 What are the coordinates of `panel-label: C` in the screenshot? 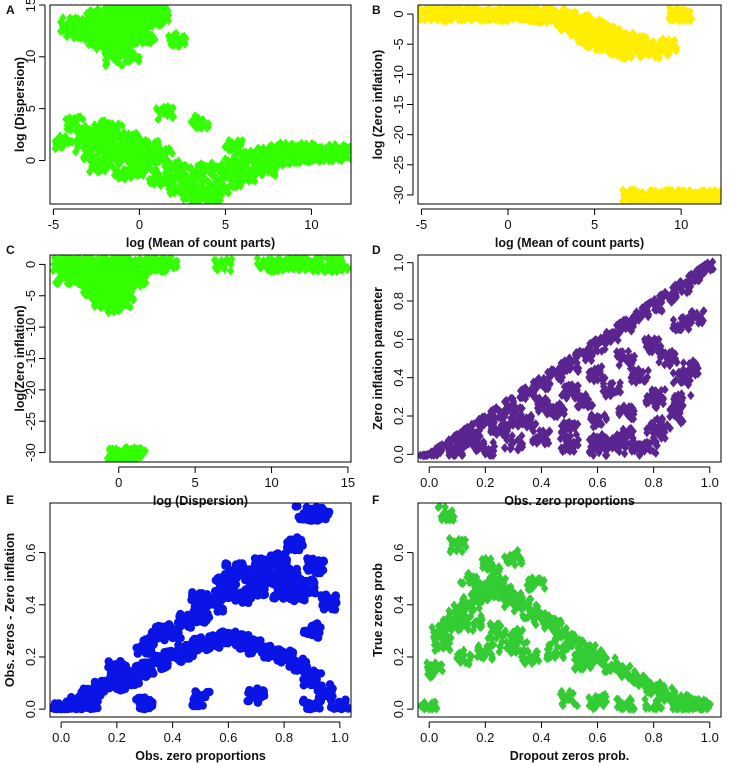 It's located at (10, 250).